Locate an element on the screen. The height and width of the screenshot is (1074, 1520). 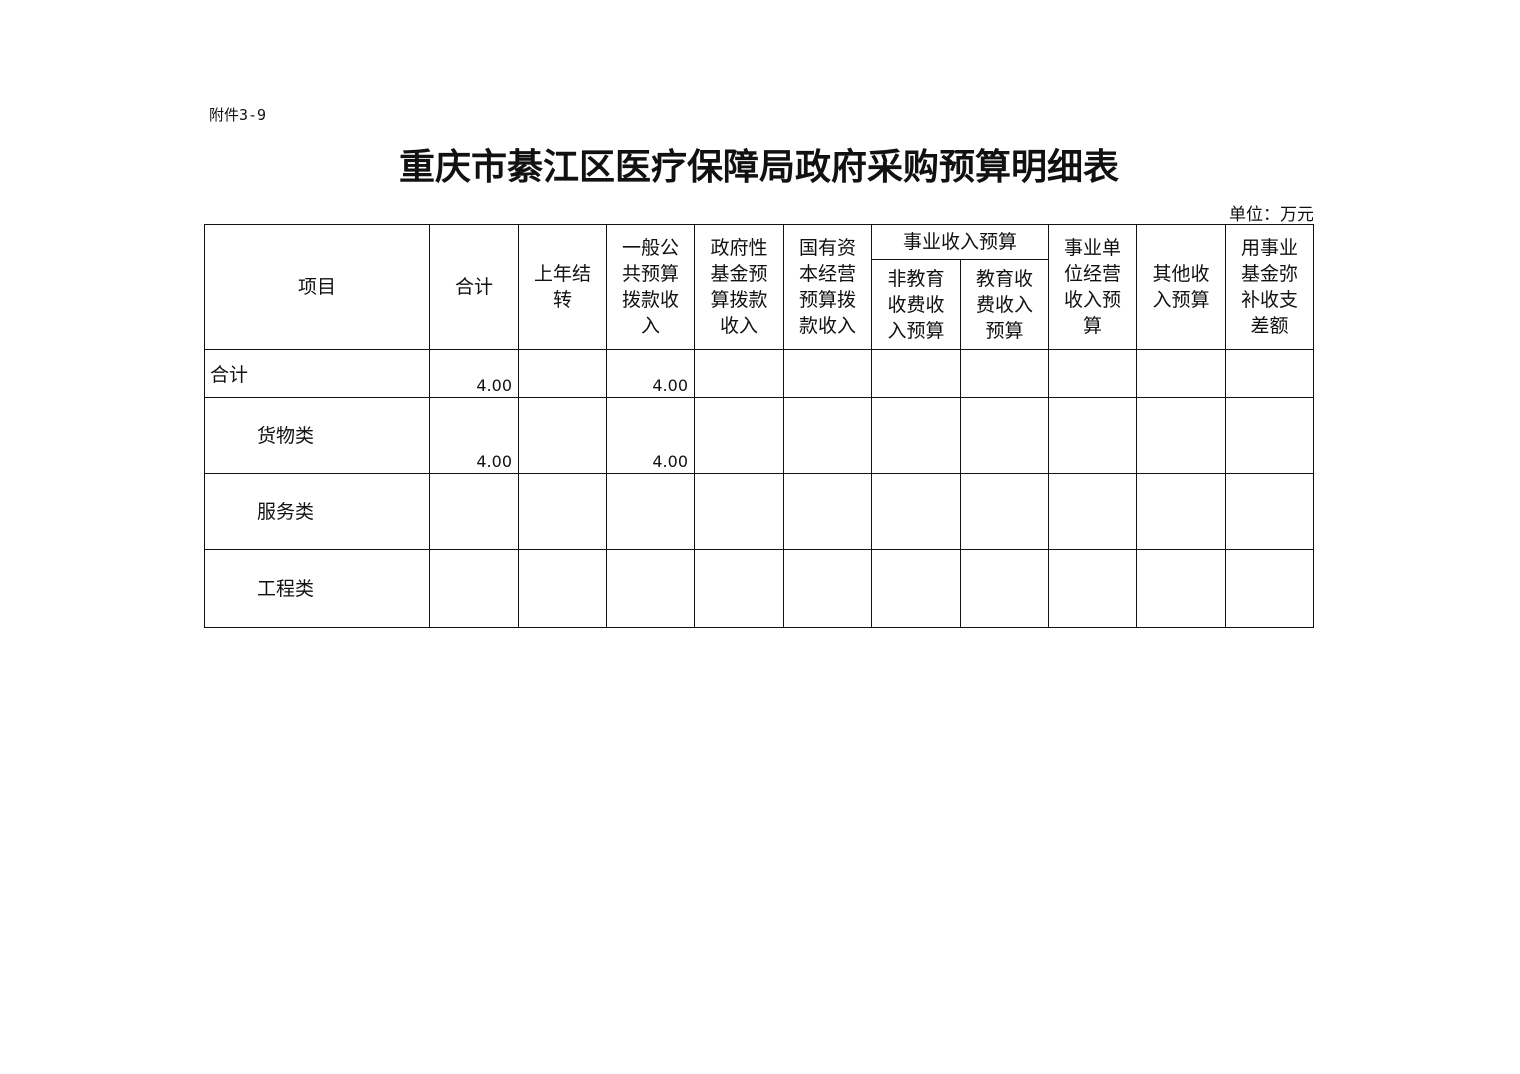
row-item: 工程类 is located at coordinates (317, 588).